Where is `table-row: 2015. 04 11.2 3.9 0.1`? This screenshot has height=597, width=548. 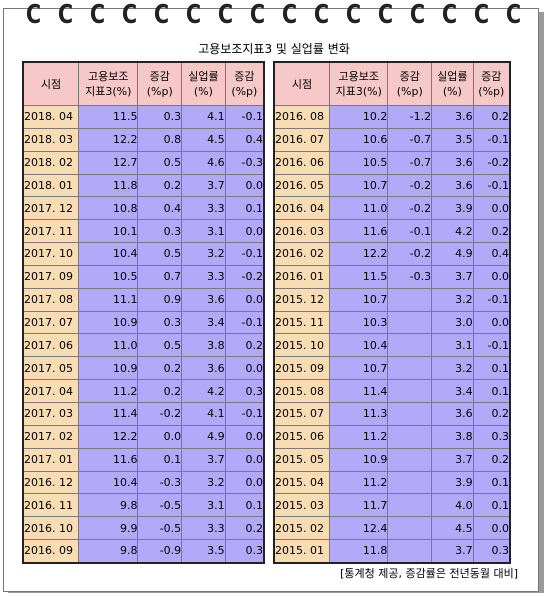
table-row: 2015. 04 11.2 3.9 0.1 is located at coordinates (392, 482).